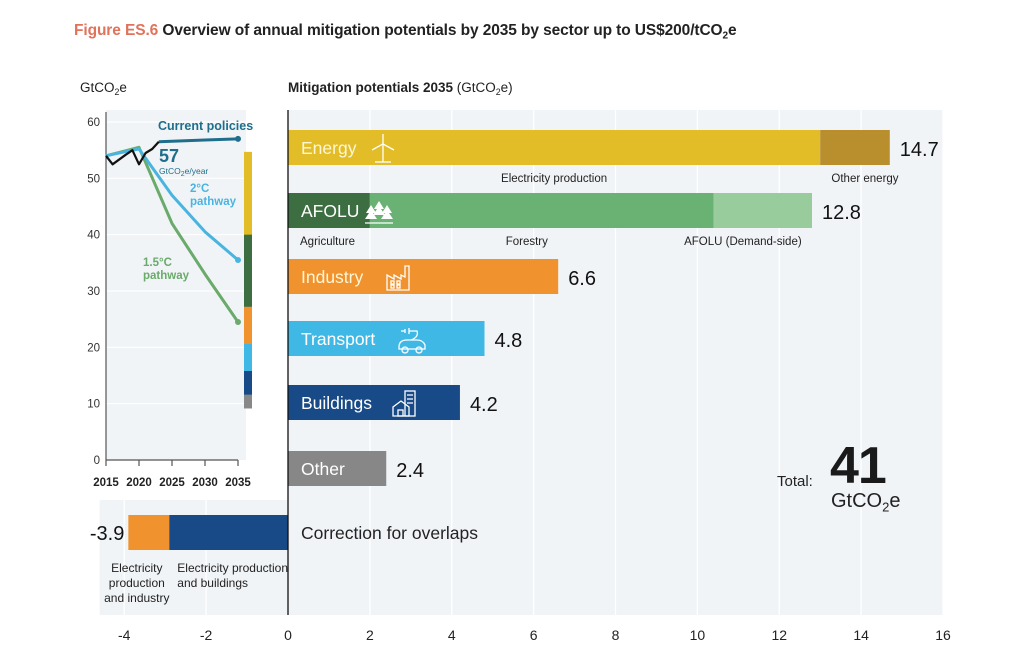 The height and width of the screenshot is (665, 1024). What do you see at coordinates (779, 635) in the screenshot?
I see `x-tick-label: 12` at bounding box center [779, 635].